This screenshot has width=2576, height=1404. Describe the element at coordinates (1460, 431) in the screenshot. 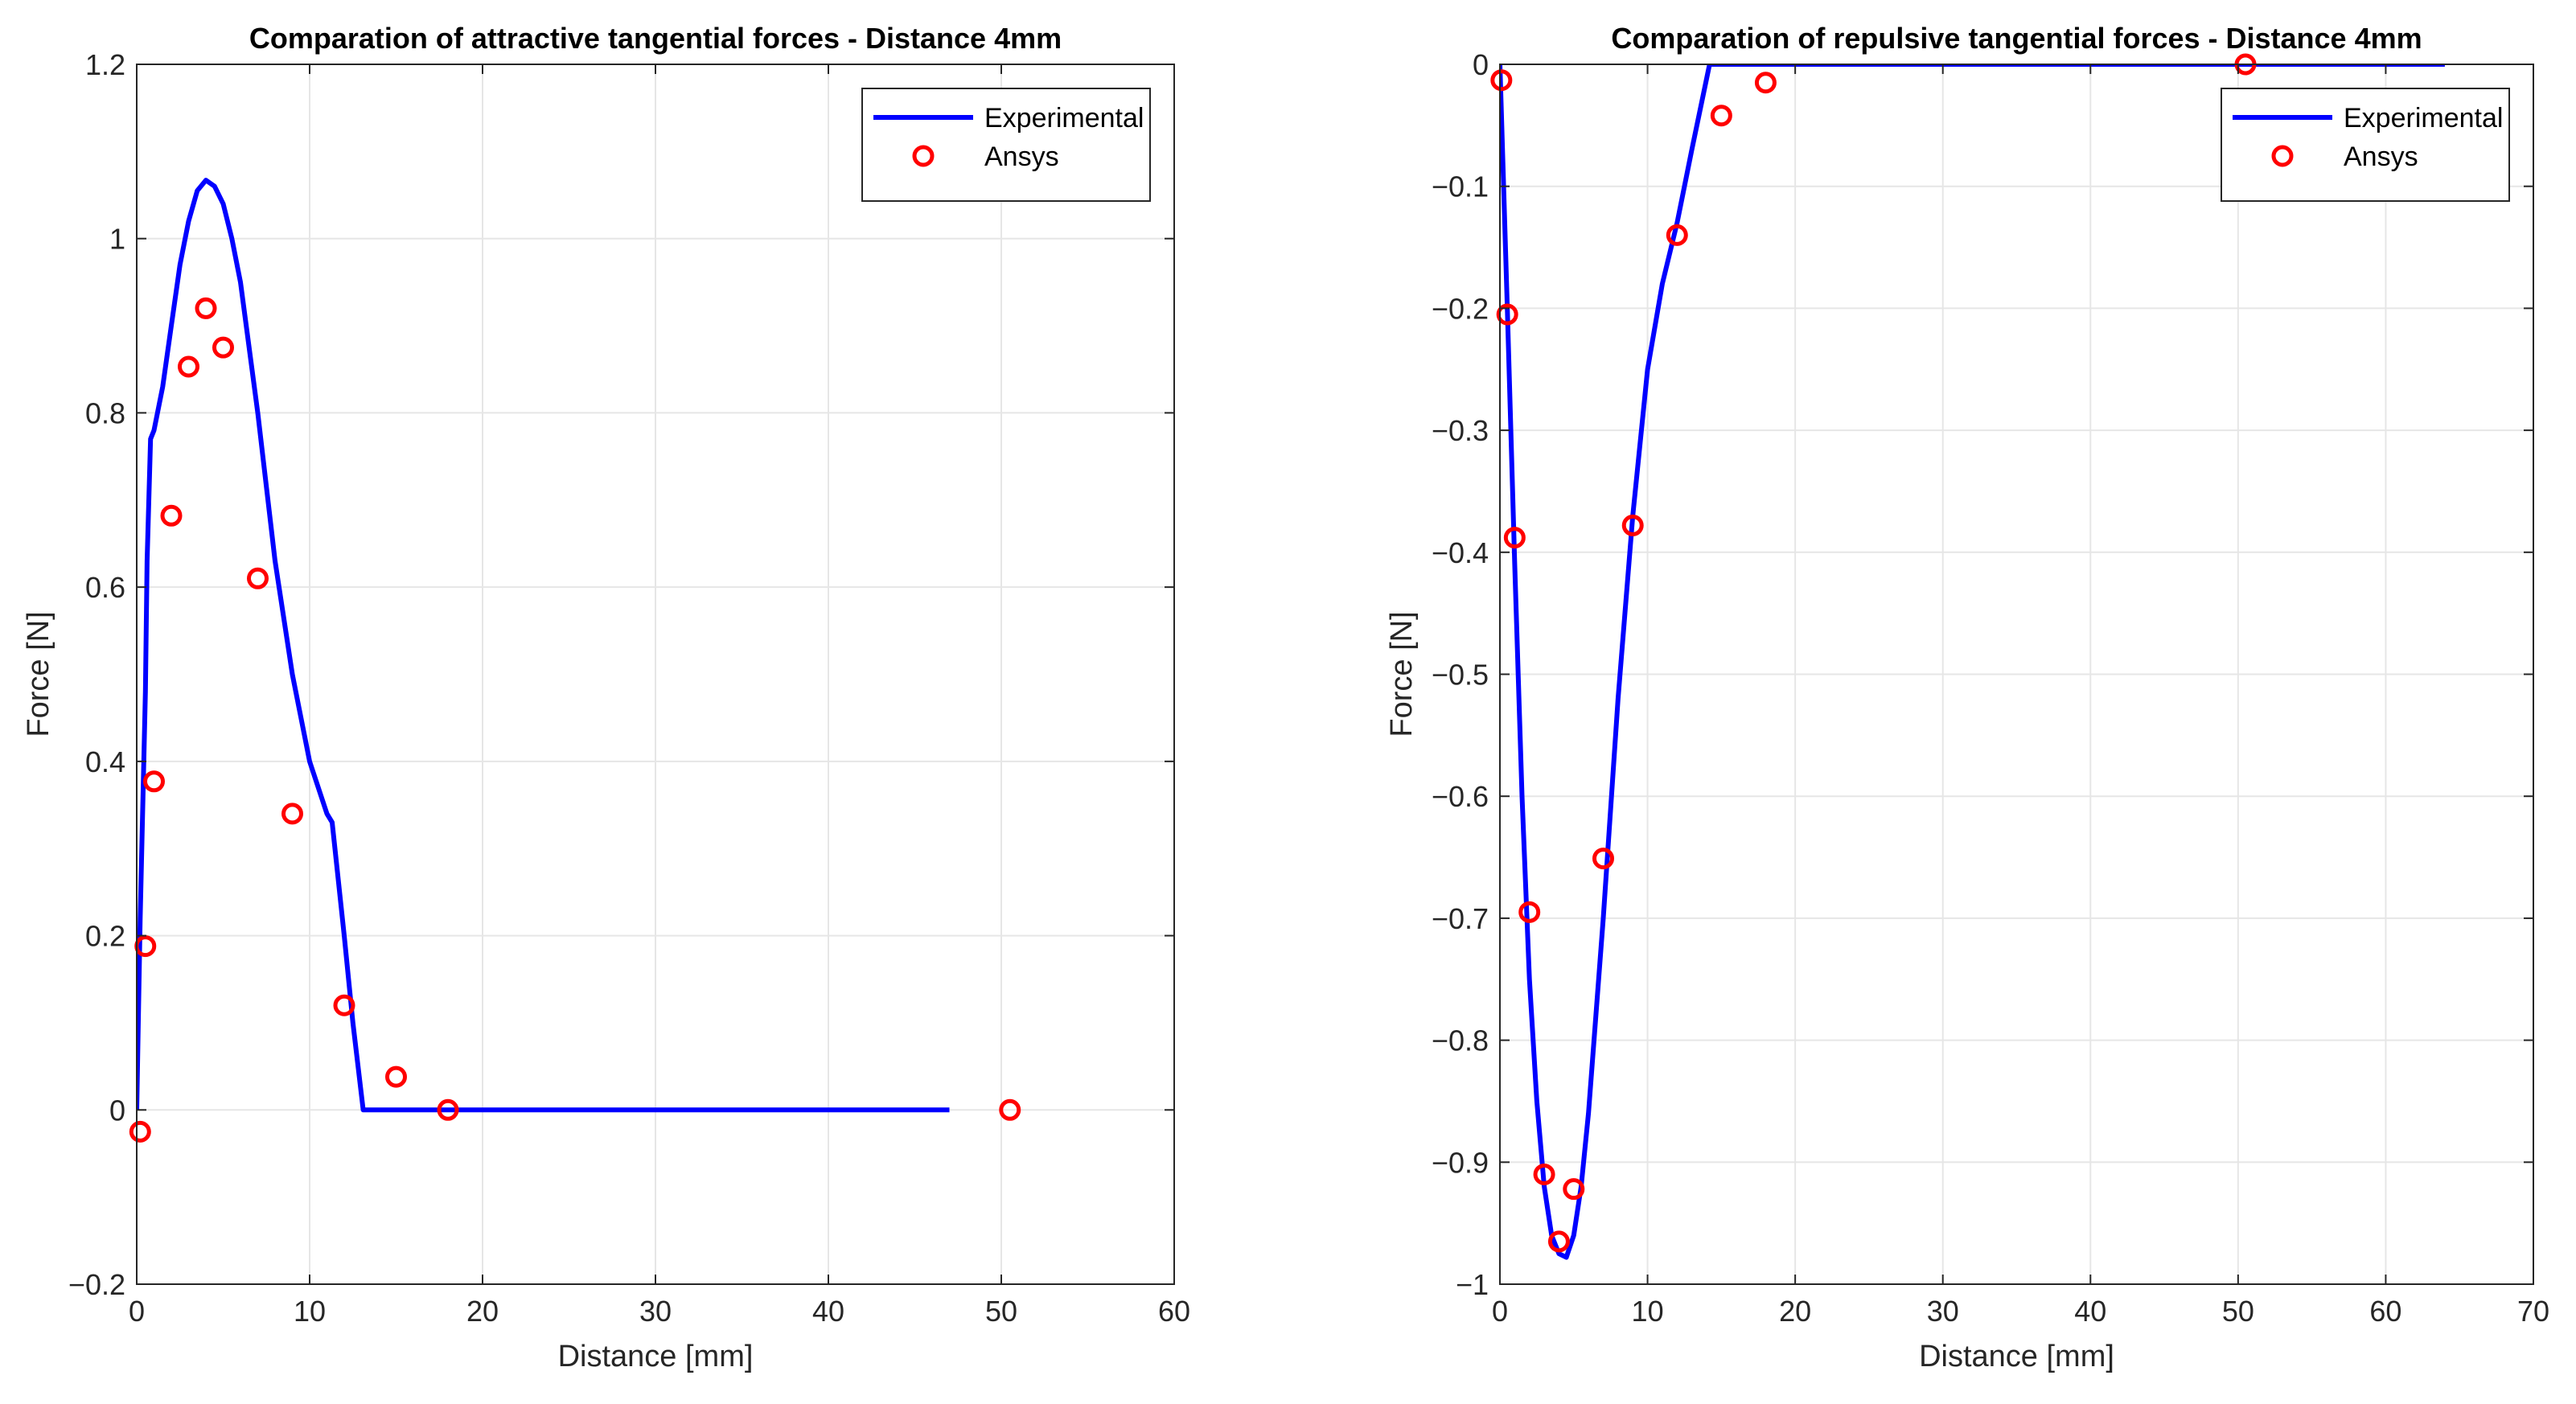

I see `y-tick-label: −0.3` at that location.